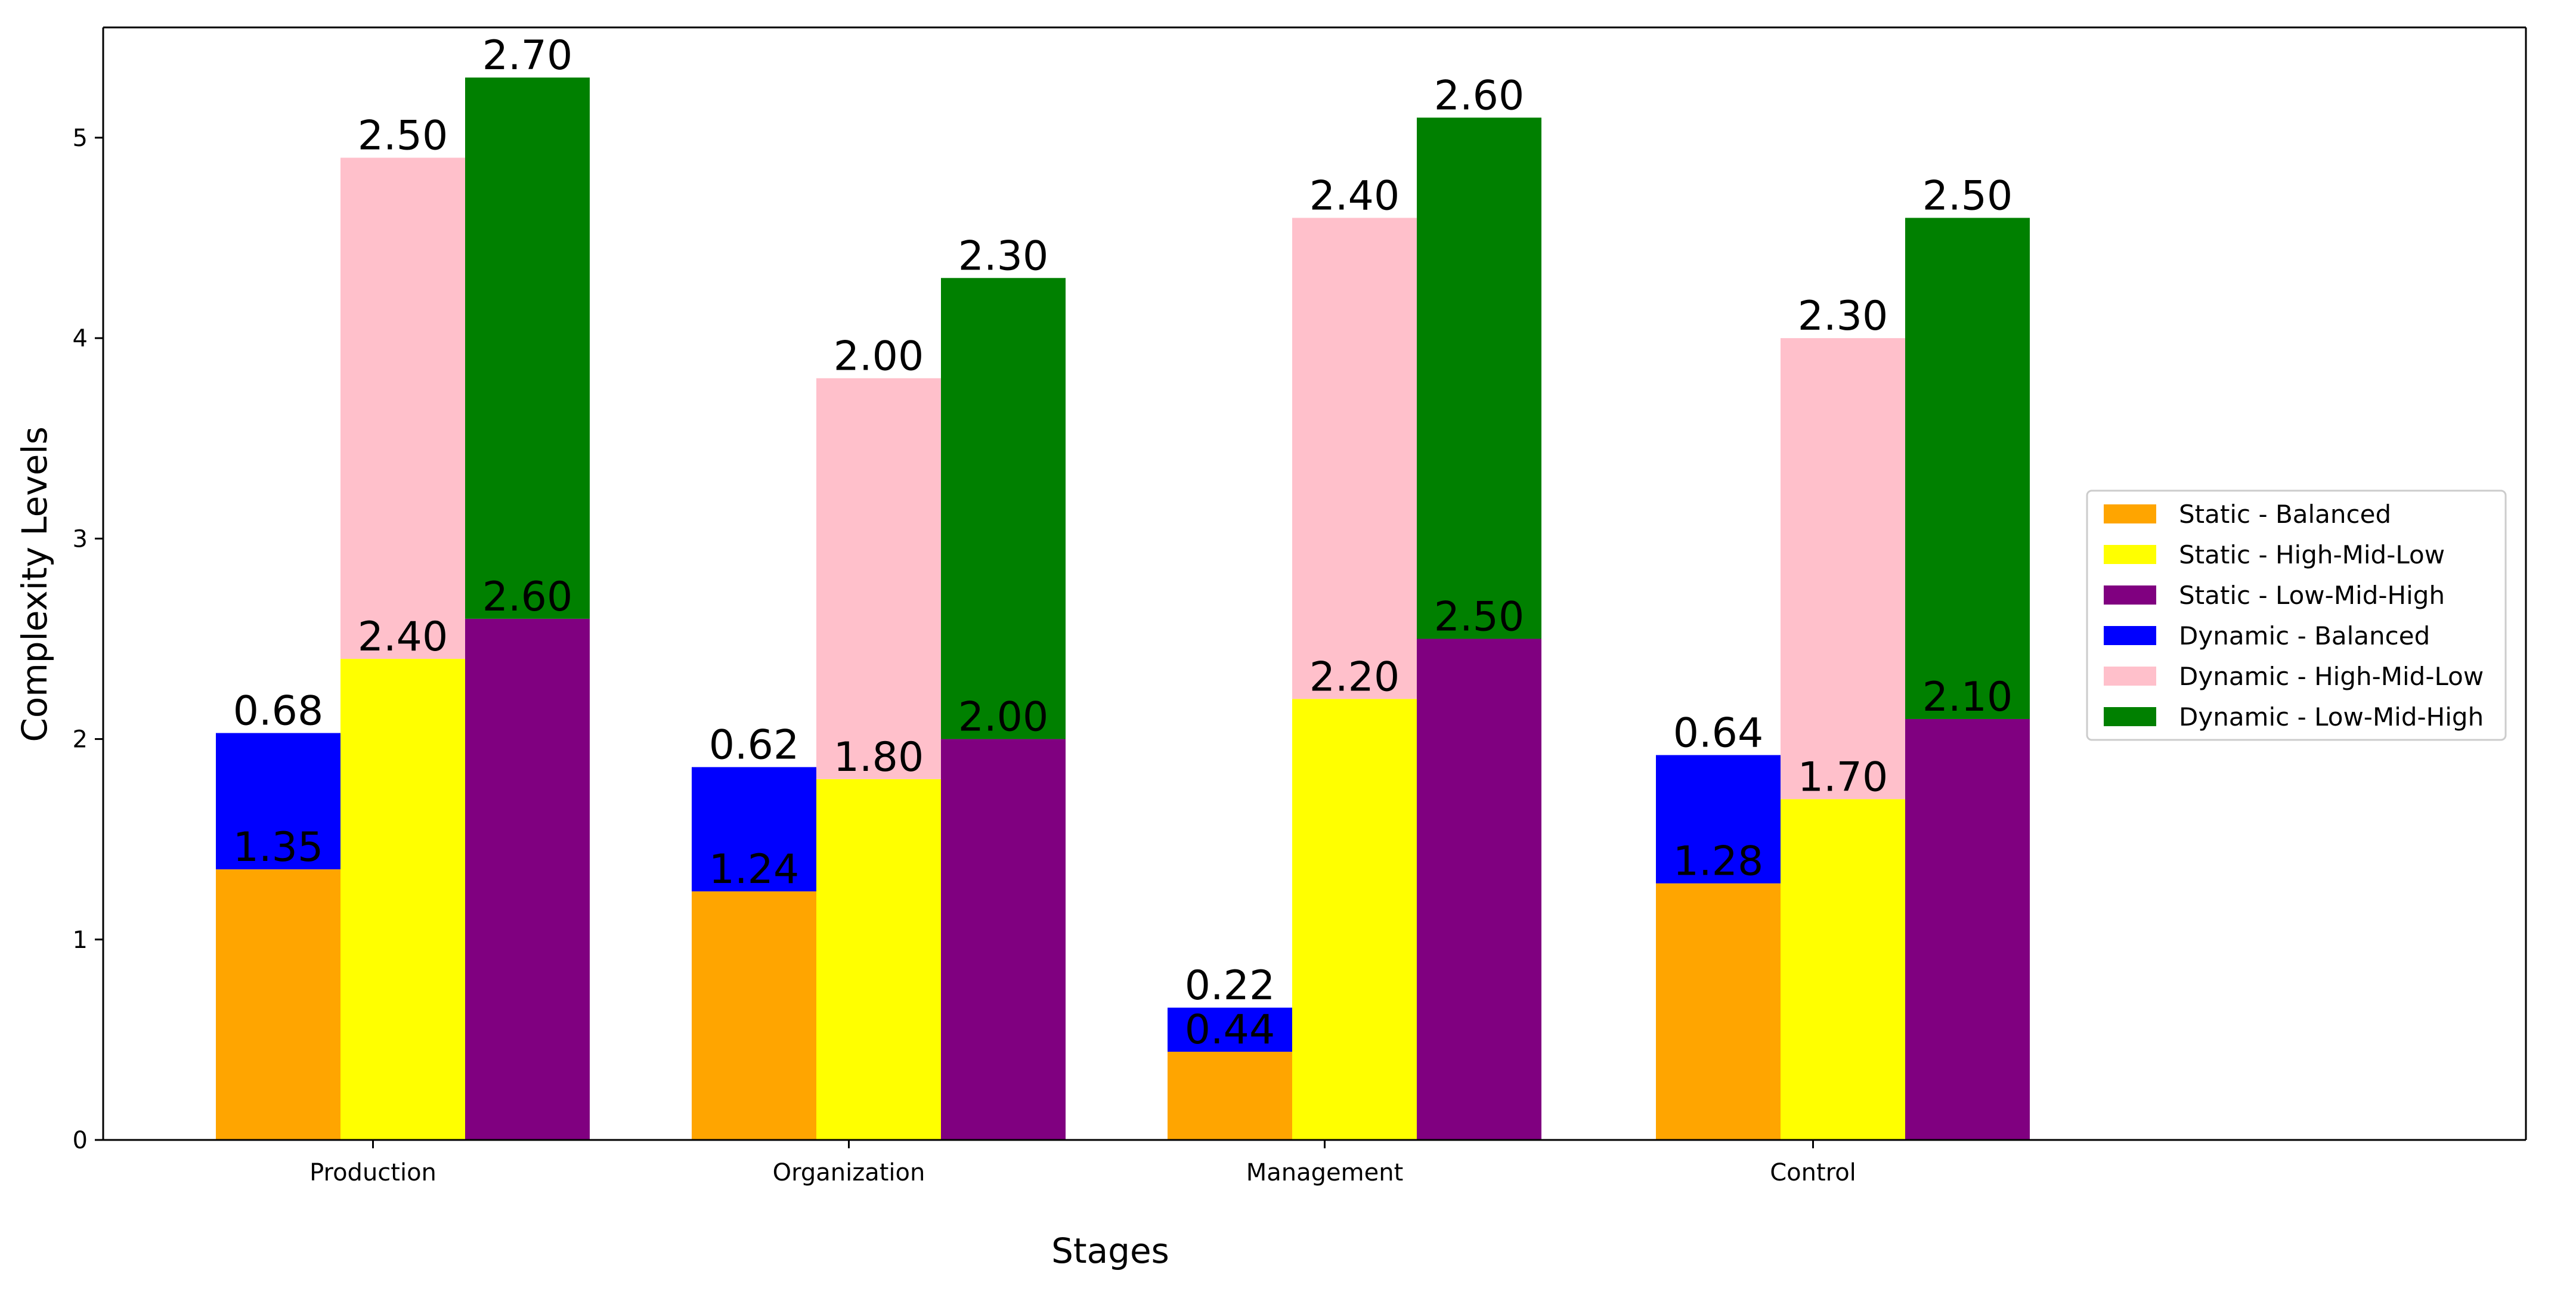 This screenshot has height=1289, width=2576. Describe the element at coordinates (1718, 733) in the screenshot. I see `label-dynamic-balanced-control: 0.64` at that location.